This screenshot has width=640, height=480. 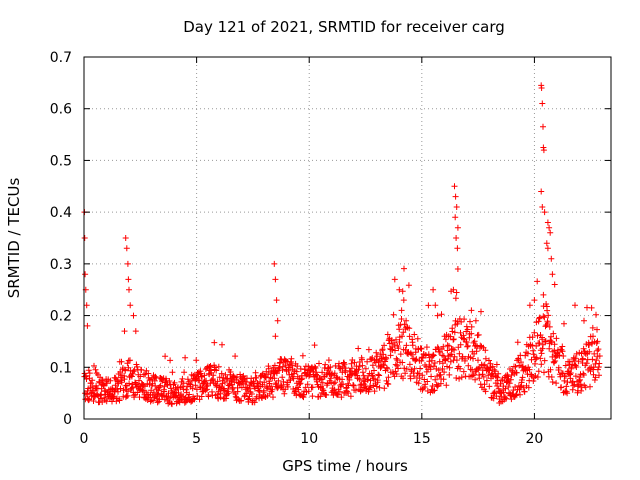 What do you see at coordinates (84, 439) in the screenshot?
I see `x-tick-label: 0` at bounding box center [84, 439].